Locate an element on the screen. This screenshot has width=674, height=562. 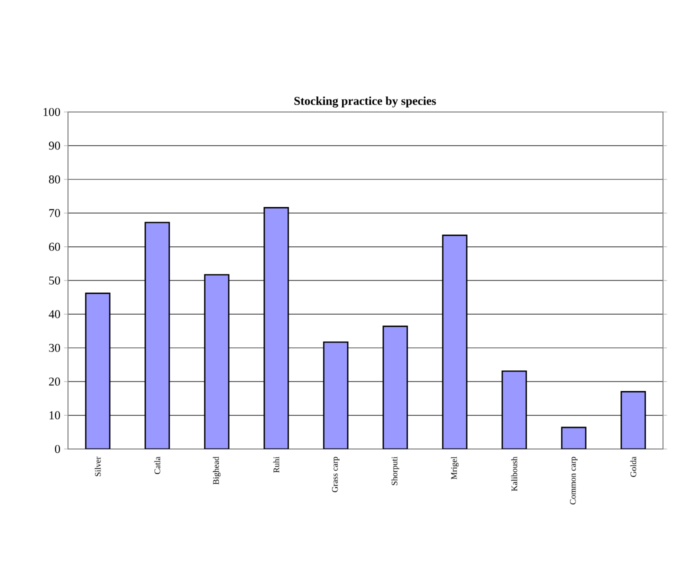
x-tick-label: Mrigel is located at coordinates (454, 468).